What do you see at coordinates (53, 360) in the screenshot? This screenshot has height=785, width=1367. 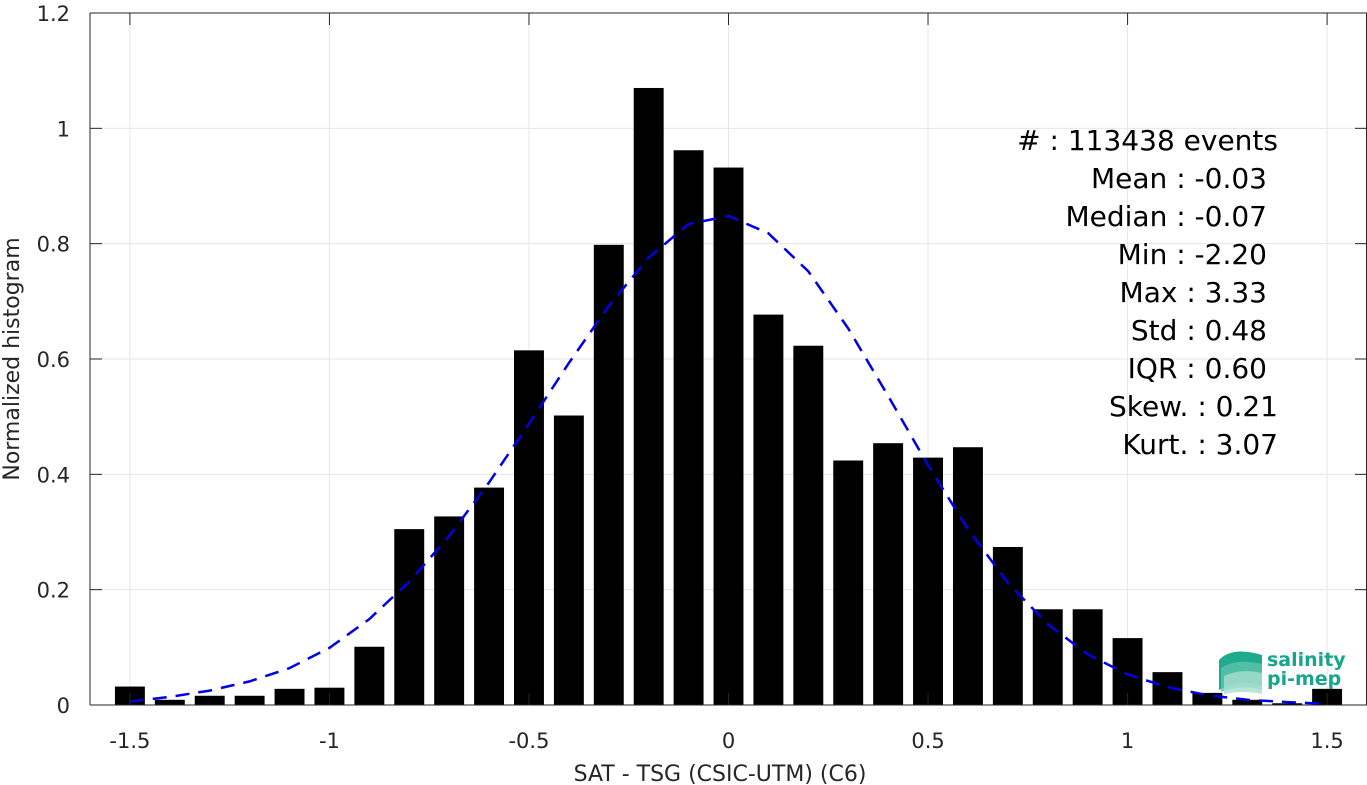 I see `y-tick-label: 0.6` at bounding box center [53, 360].